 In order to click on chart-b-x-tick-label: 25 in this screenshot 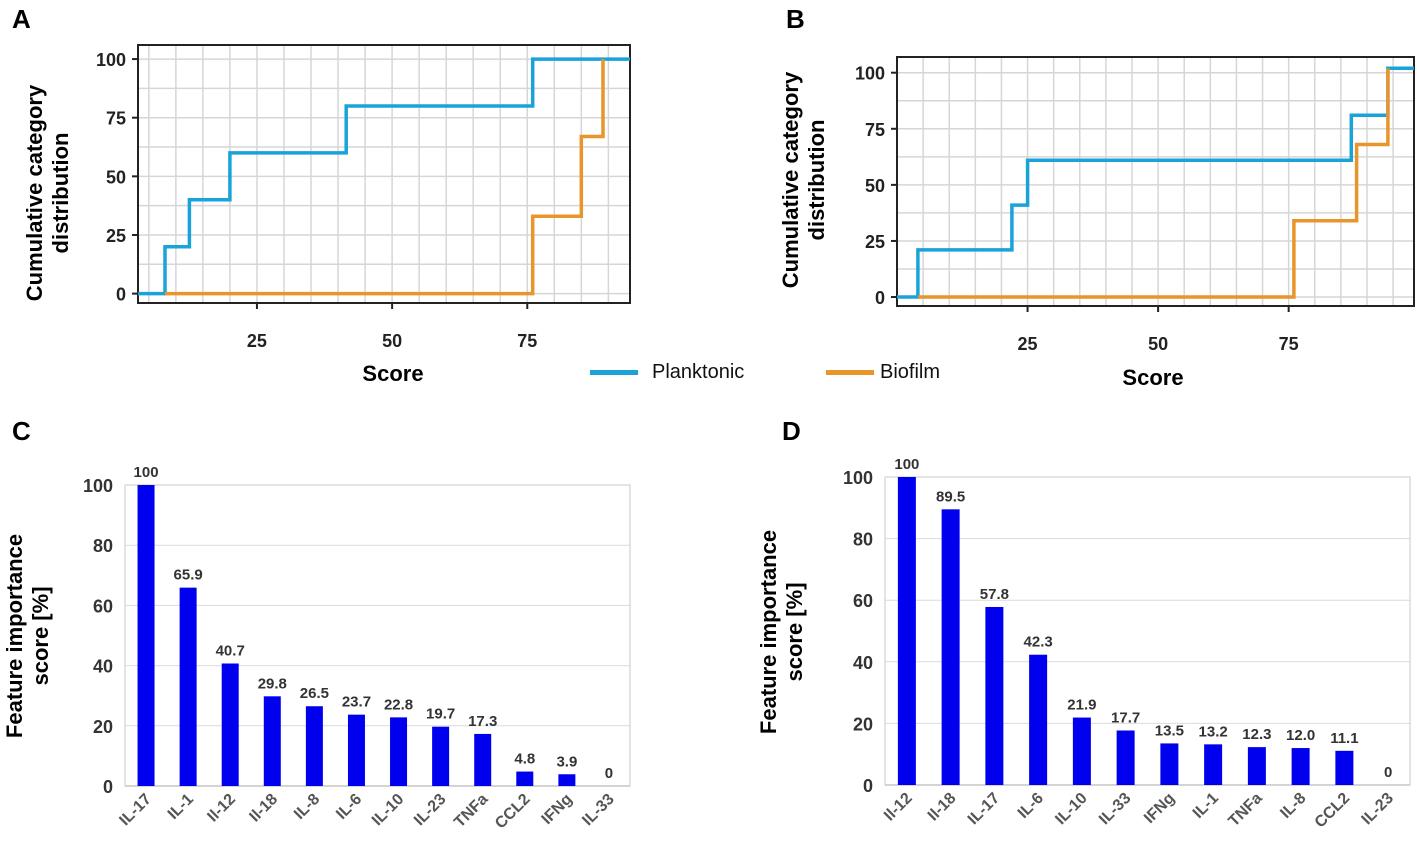, I will do `click(1028, 344)`.